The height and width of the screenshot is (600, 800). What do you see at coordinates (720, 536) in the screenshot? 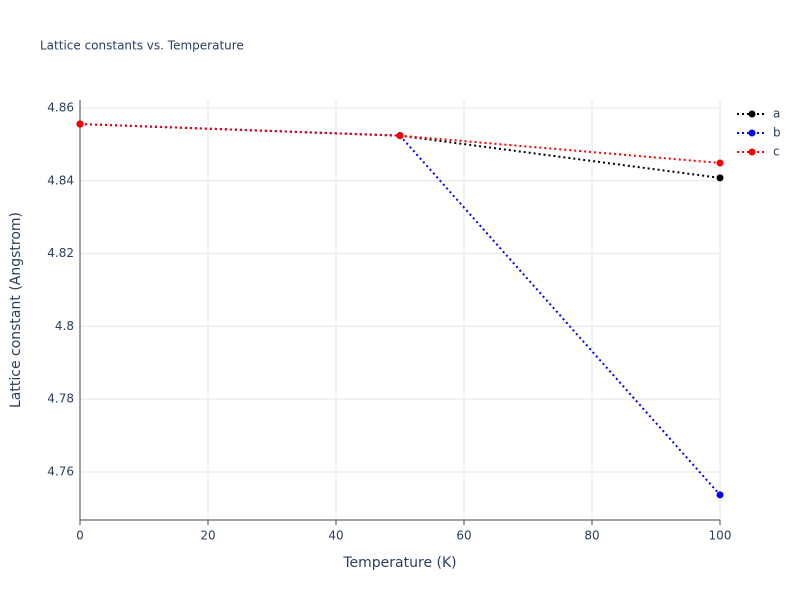
I see `x-tick-label: 100` at bounding box center [720, 536].